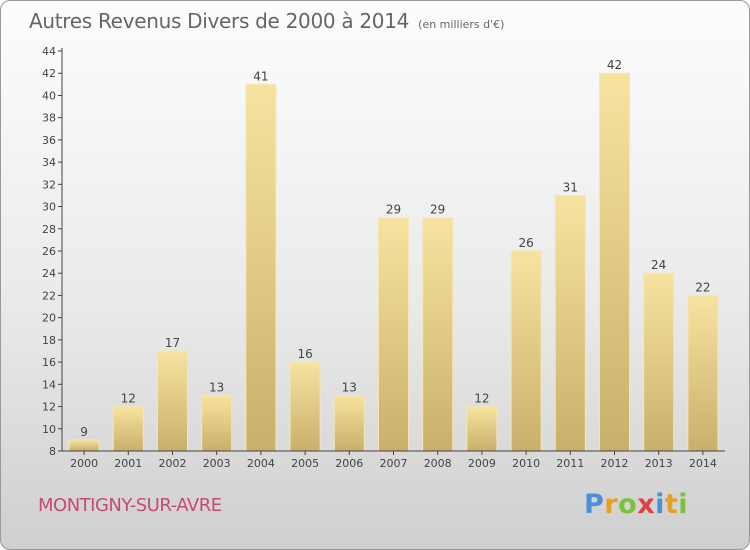  I want to click on y-tick-label: 44, so click(49, 51).